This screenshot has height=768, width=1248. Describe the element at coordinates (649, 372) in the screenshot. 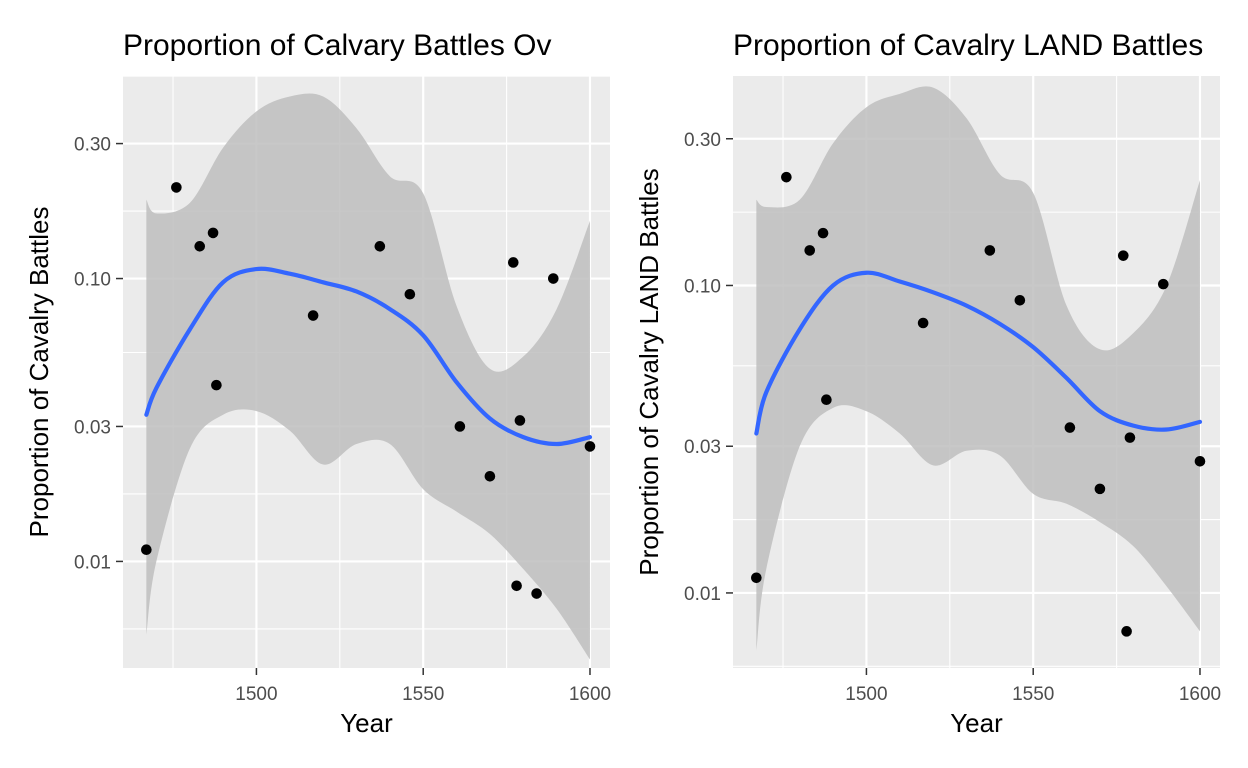

I see `y-axis-label: Proportion of Cavalry LAND Battles` at that location.